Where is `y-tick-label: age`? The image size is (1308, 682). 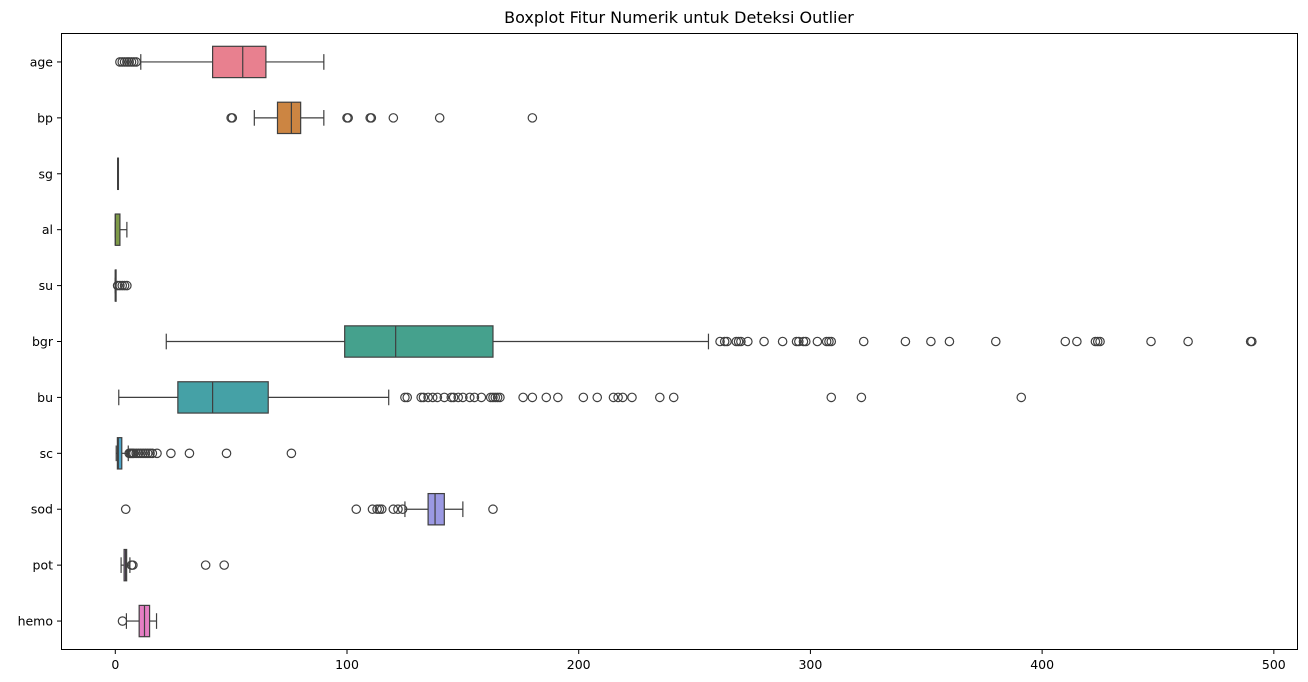
y-tick-label: age is located at coordinates (42, 61).